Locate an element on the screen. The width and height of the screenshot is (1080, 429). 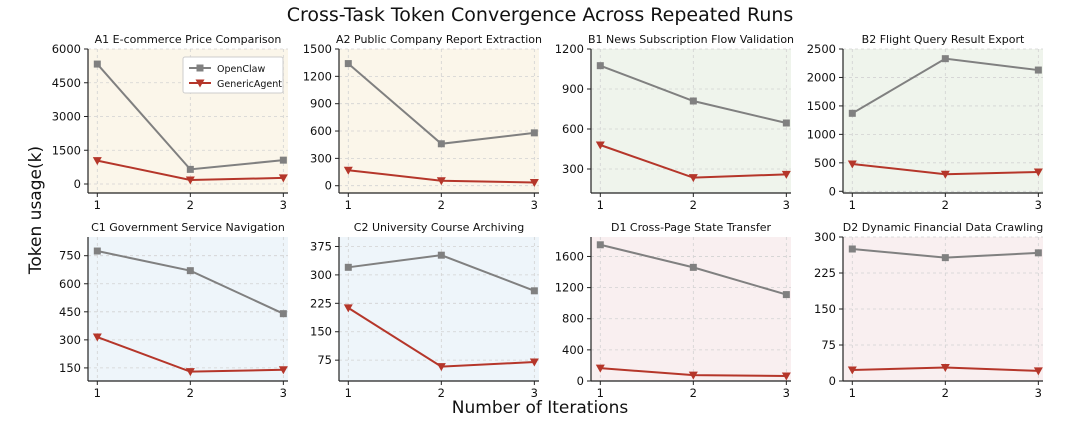
y-tick-label: 450 is located at coordinates (70, 312).